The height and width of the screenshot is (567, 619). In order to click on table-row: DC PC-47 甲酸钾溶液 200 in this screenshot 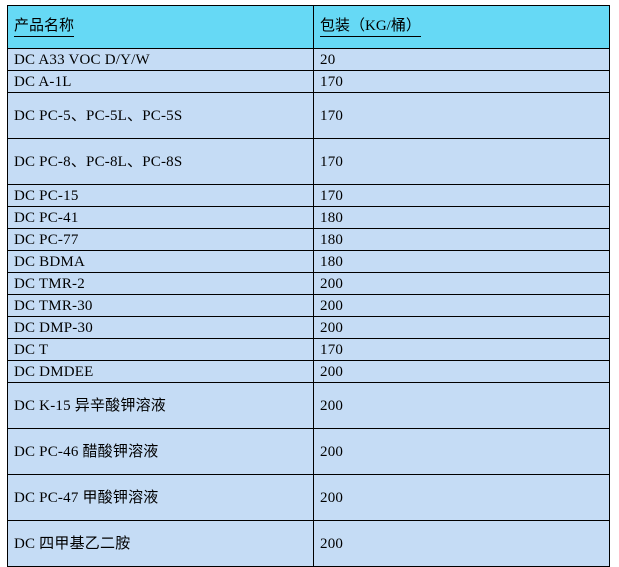, I will do `click(308, 497)`.